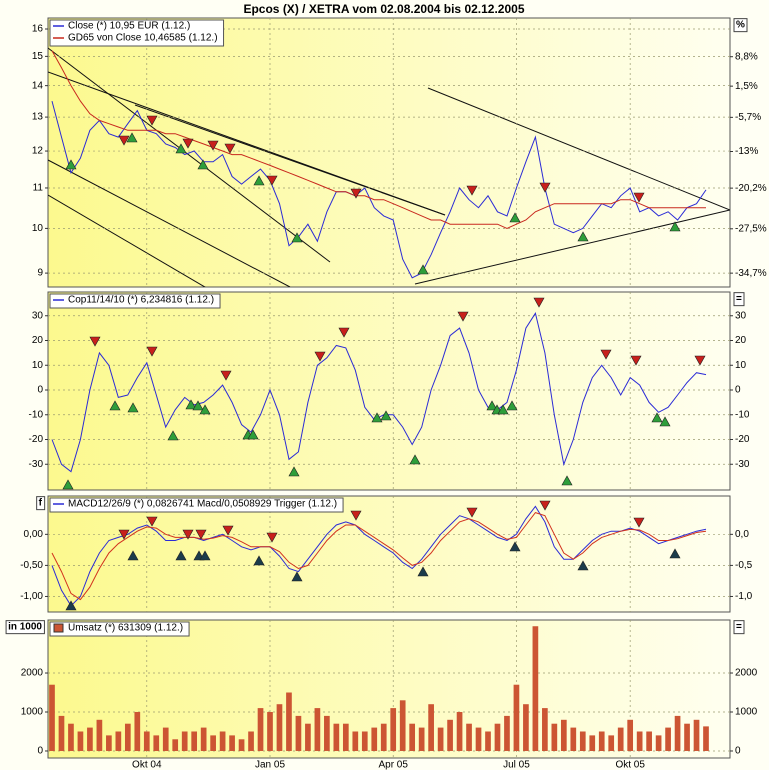 Image resolution: width=769 pixels, height=775 pixels. What do you see at coordinates (742, 534) in the screenshot?
I see `y2-tick-label: 0,0` at bounding box center [742, 534].